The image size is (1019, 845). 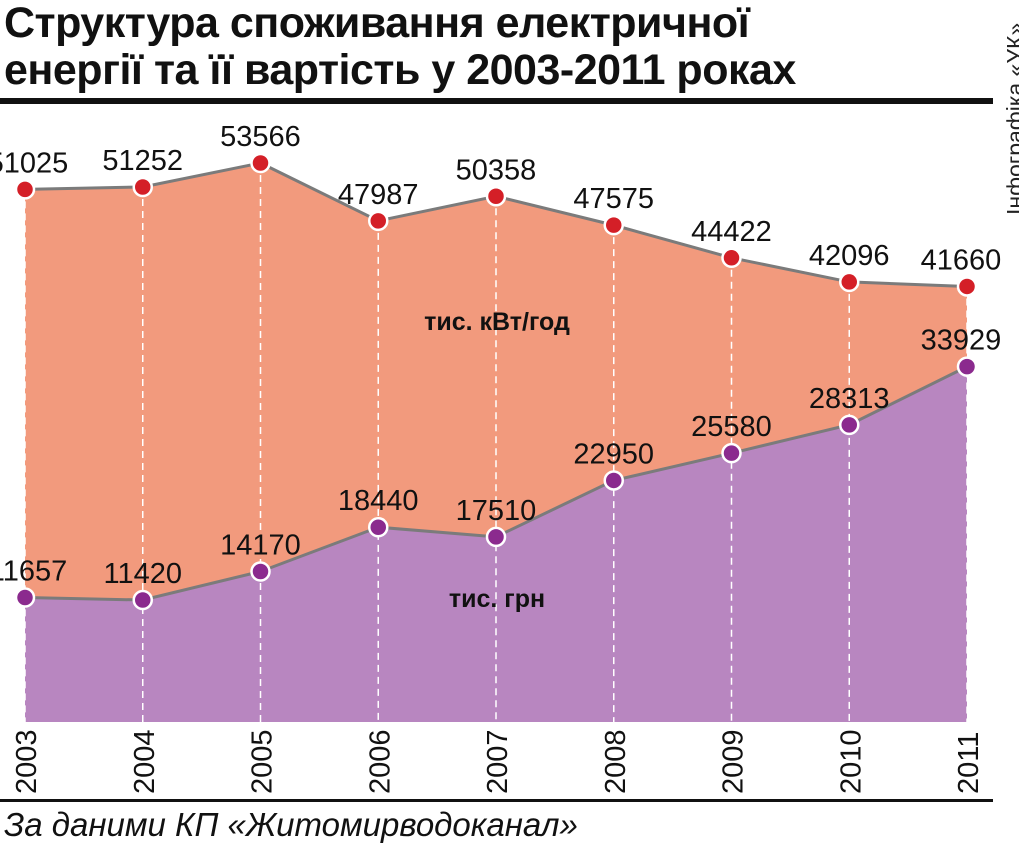 What do you see at coordinates (1010, 118) in the screenshot?
I see `infographic-credit: Інфографіка «УК»` at bounding box center [1010, 118].